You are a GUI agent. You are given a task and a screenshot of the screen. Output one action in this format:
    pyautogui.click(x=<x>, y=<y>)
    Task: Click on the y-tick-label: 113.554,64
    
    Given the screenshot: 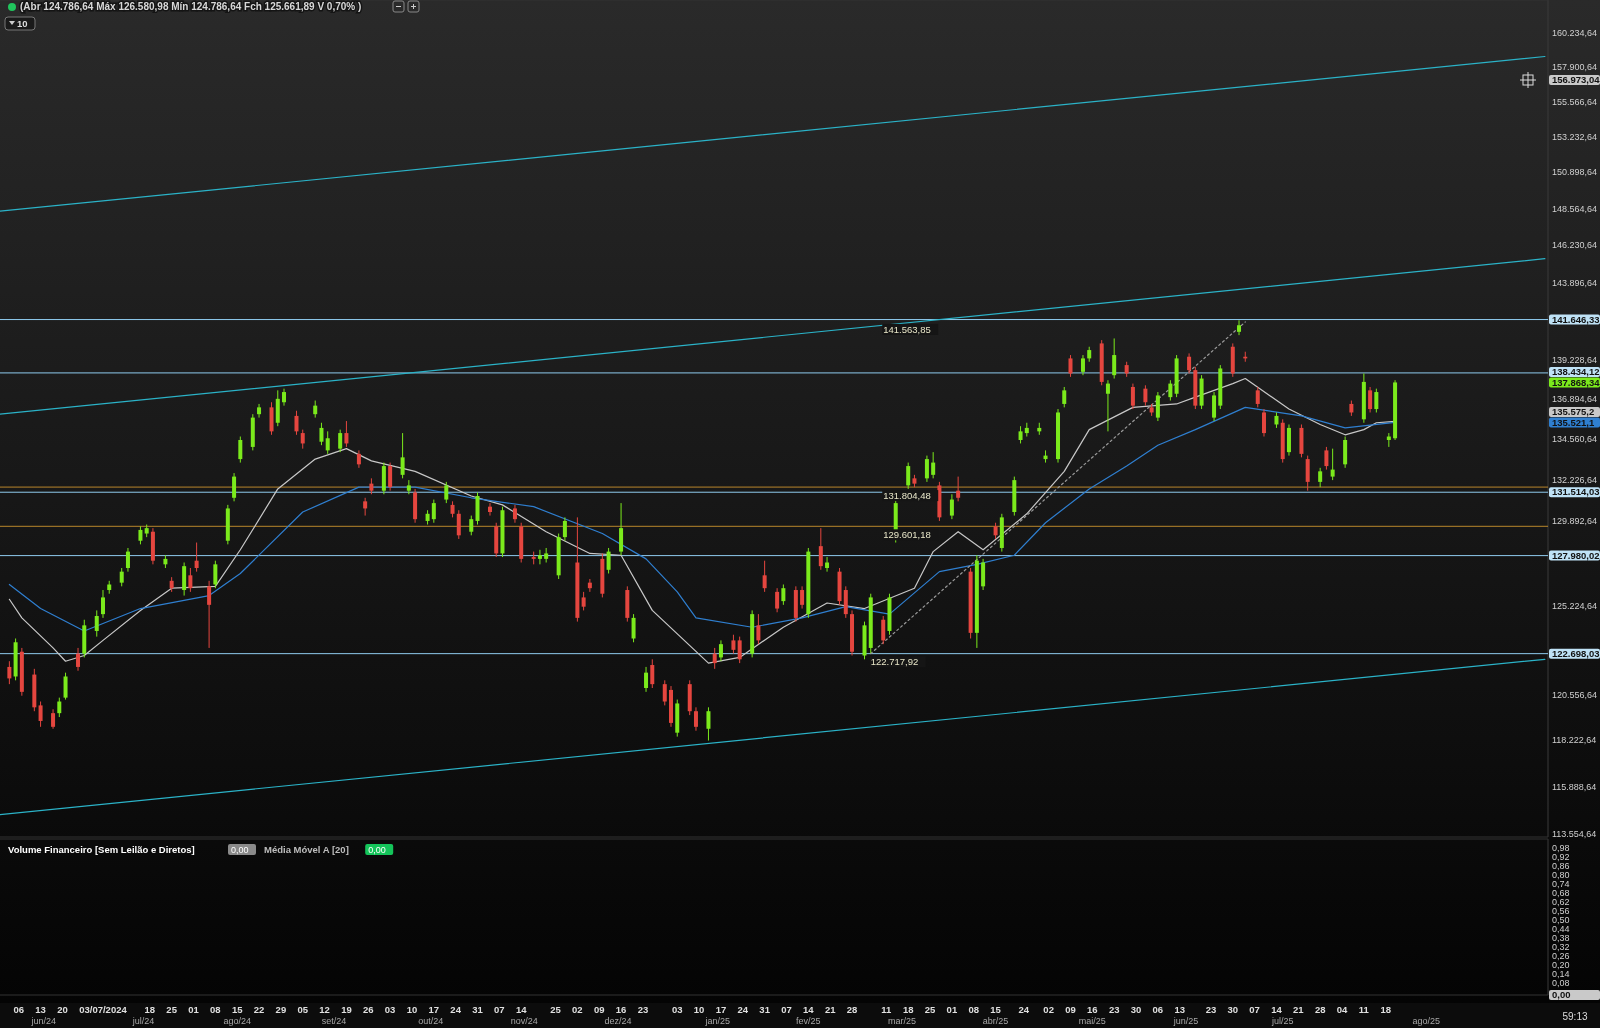 What is the action you would take?
    pyautogui.click(x=1574, y=833)
    